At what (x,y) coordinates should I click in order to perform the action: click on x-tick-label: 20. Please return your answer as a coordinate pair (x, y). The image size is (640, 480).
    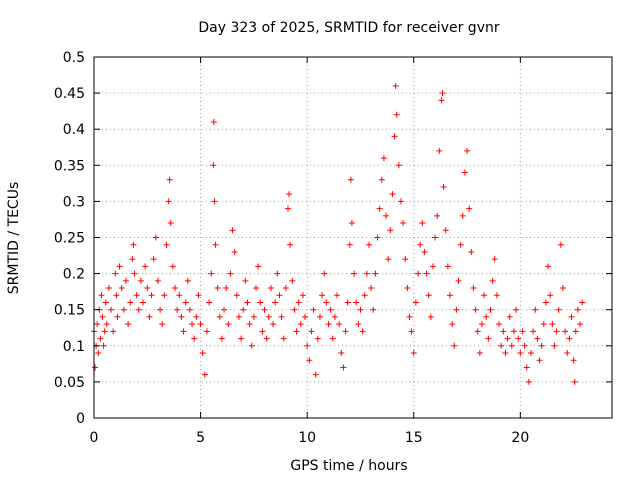
    Looking at the image, I should click on (520, 438).